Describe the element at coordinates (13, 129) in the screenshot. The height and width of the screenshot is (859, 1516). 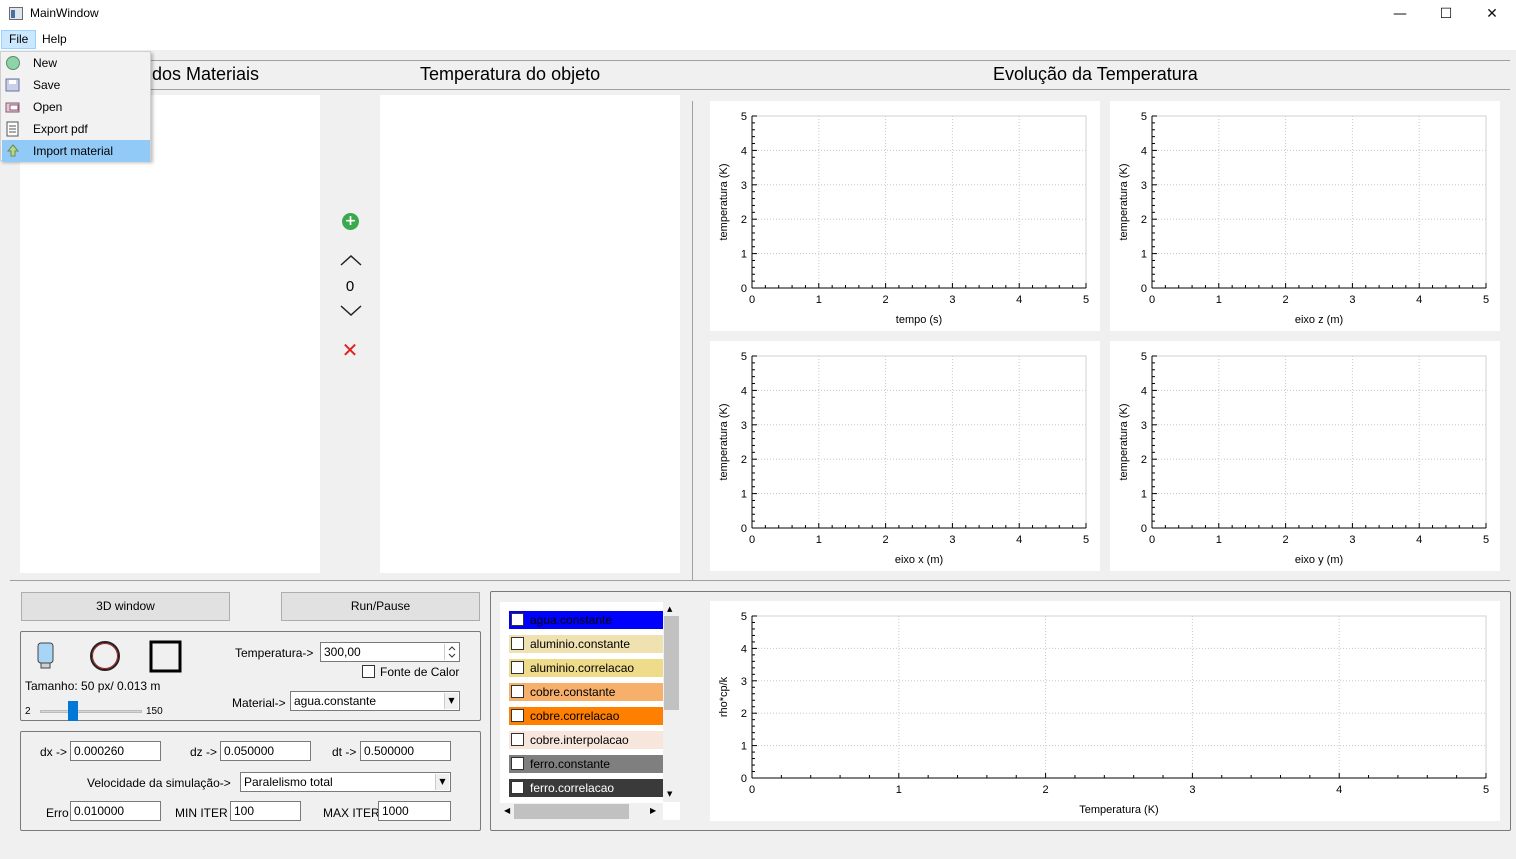
I see `export-pdf-icon` at that location.